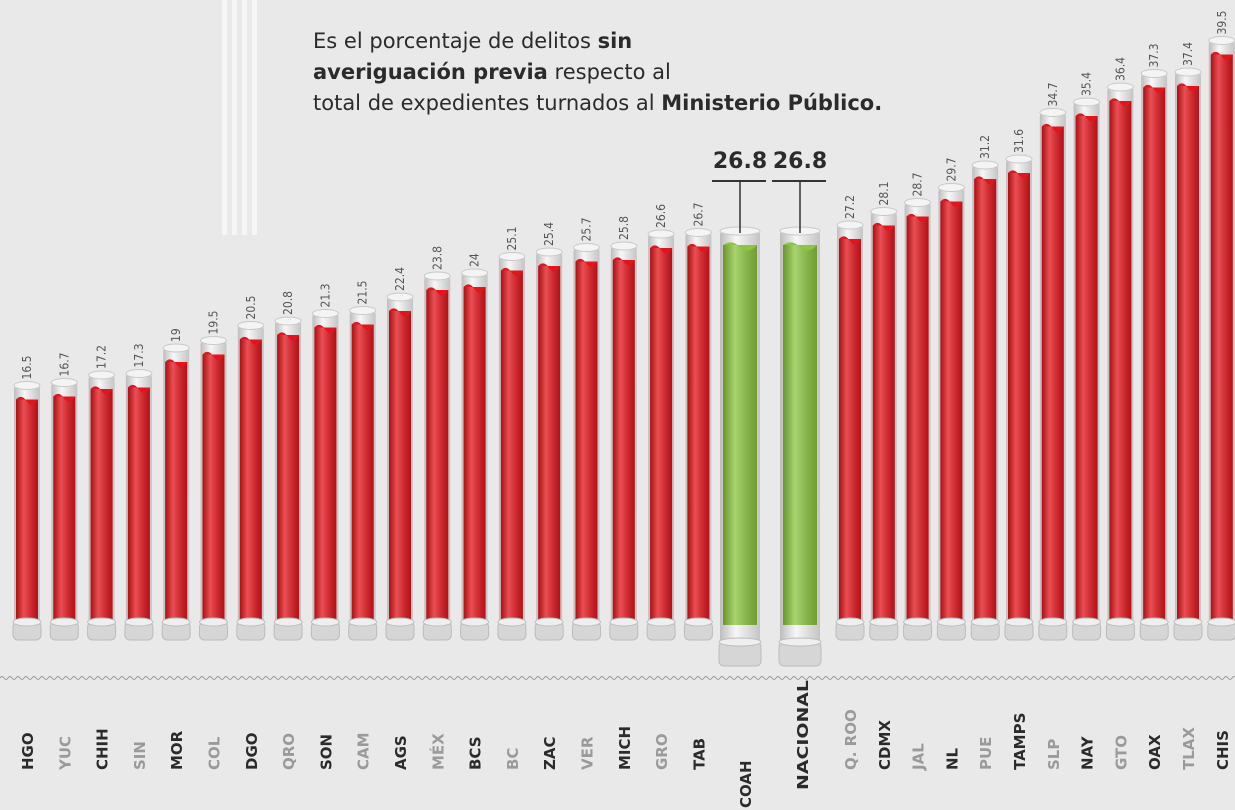 The image size is (1235, 810). I want to click on category-label: VER, so click(588, 753).